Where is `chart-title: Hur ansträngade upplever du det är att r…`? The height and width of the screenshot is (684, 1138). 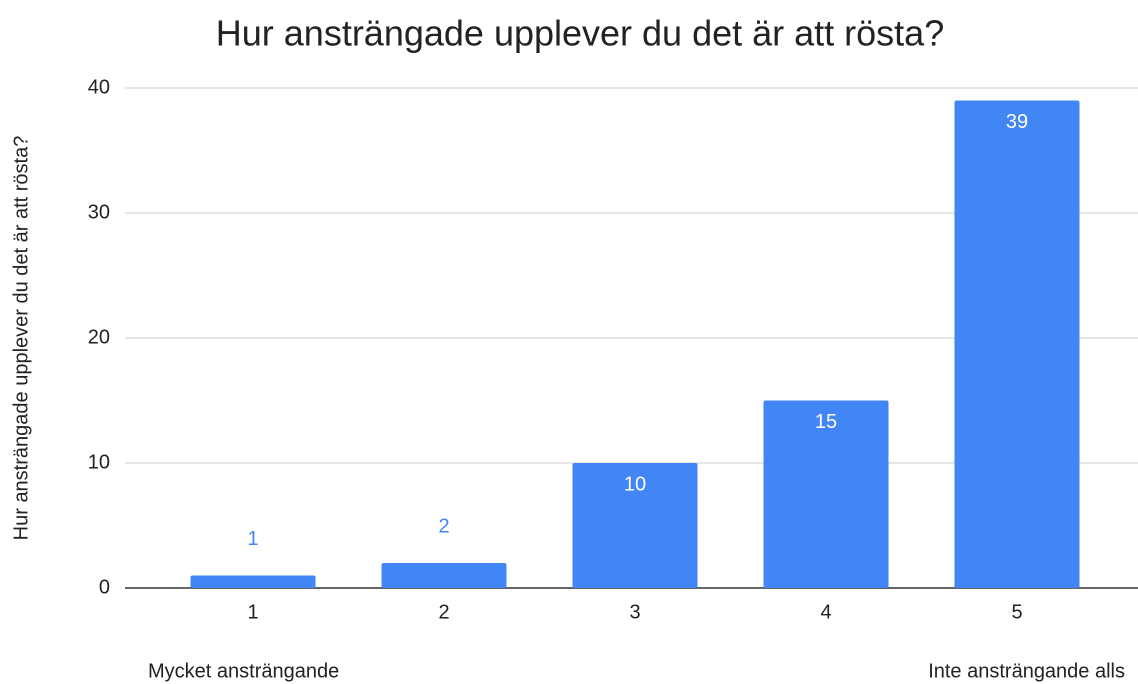 chart-title: Hur ansträngade upplever du det är att r… is located at coordinates (580, 33).